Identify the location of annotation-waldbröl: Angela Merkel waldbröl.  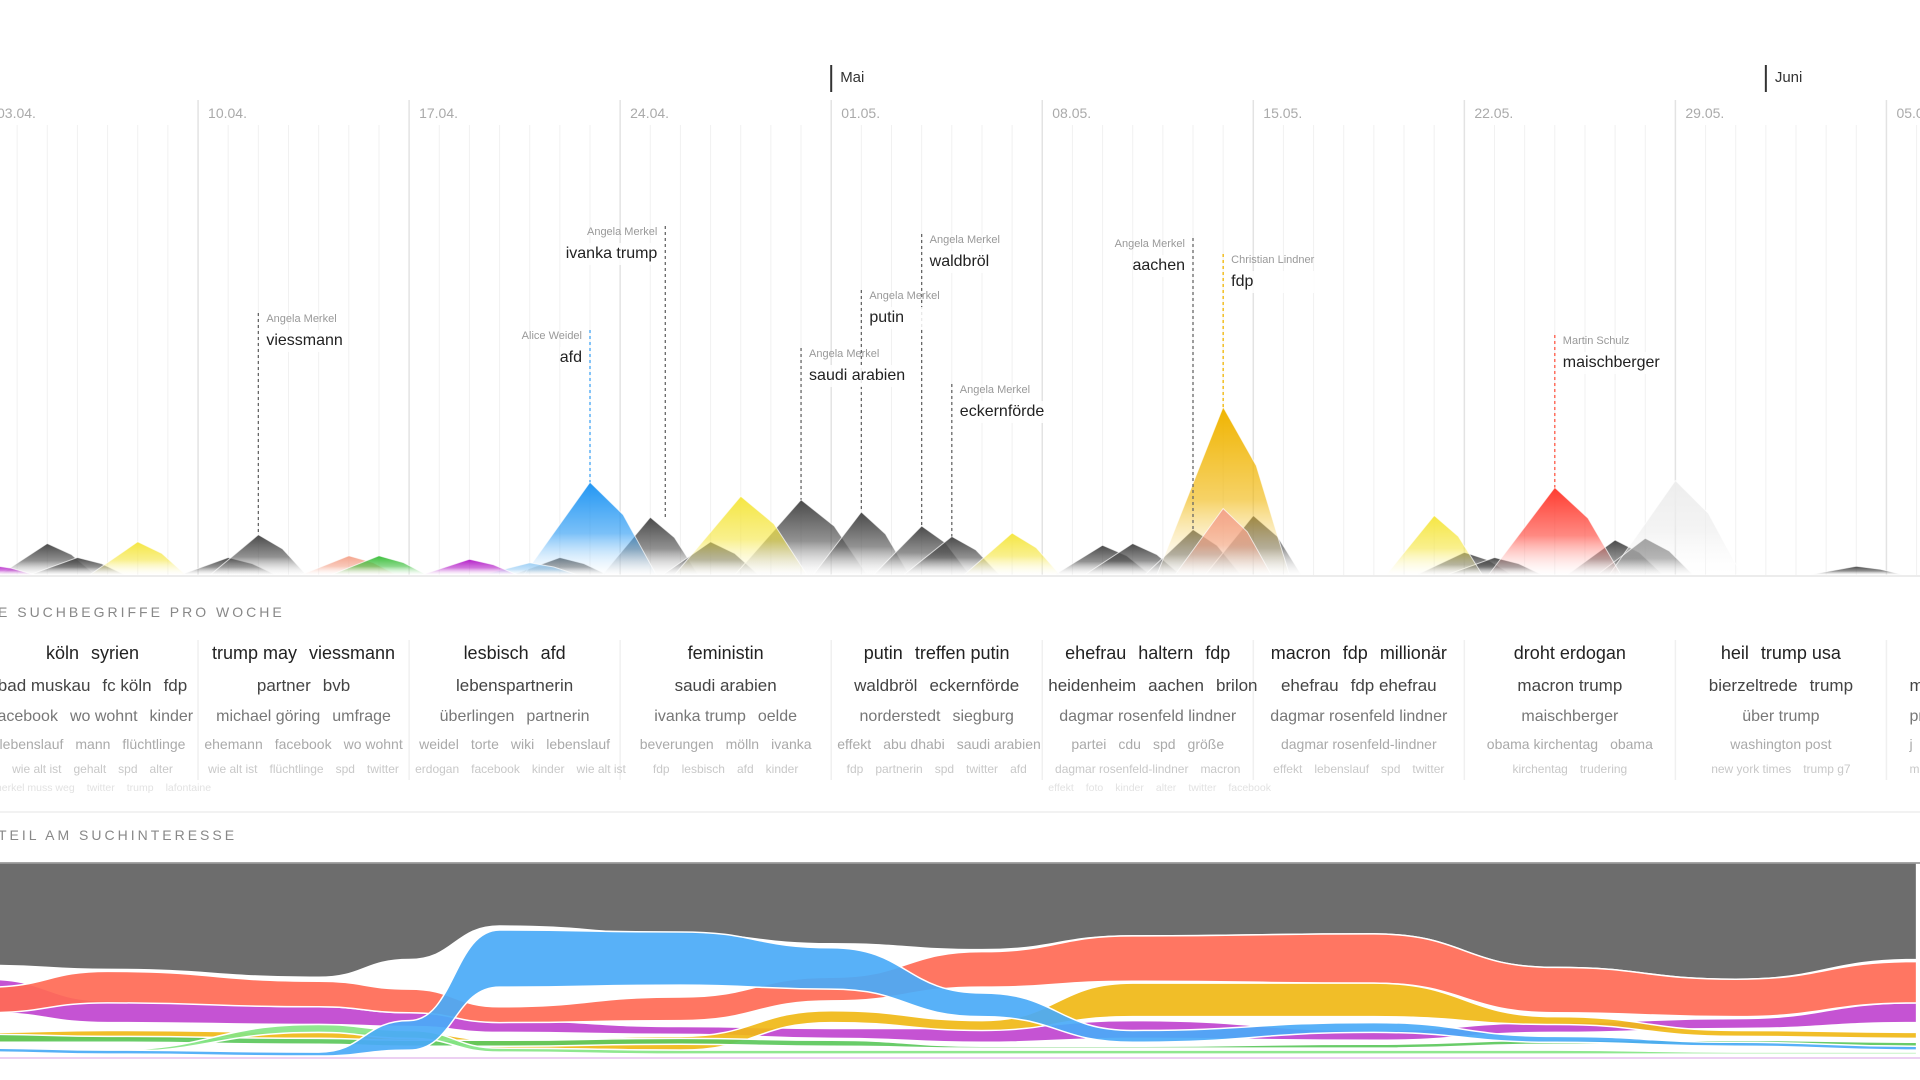
(964, 253).